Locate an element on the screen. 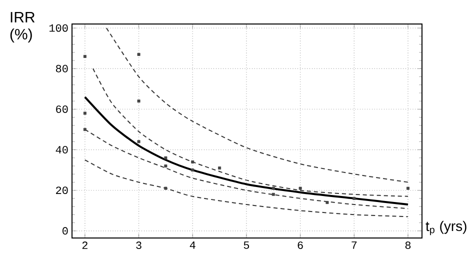 This screenshot has height=265, width=474. y-axis-title: IRR (%) is located at coordinates (22, 27).